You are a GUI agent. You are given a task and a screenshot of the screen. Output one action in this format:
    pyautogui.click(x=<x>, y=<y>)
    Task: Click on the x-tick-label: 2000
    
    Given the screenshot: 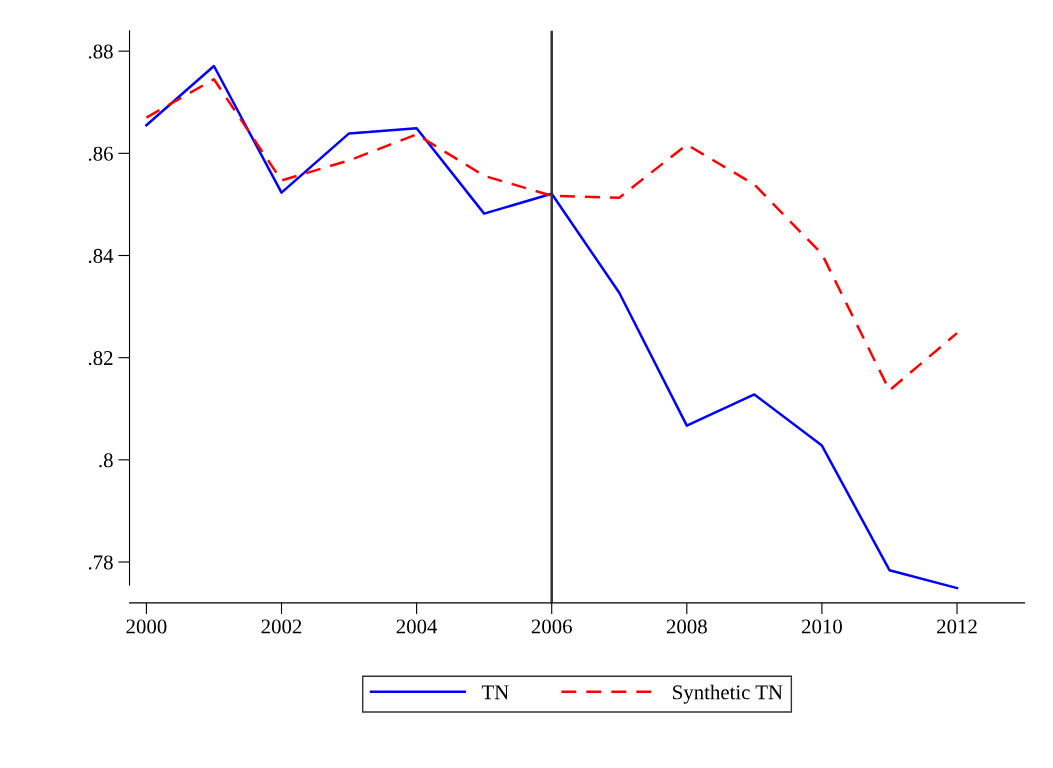 What is the action you would take?
    pyautogui.click(x=146, y=626)
    